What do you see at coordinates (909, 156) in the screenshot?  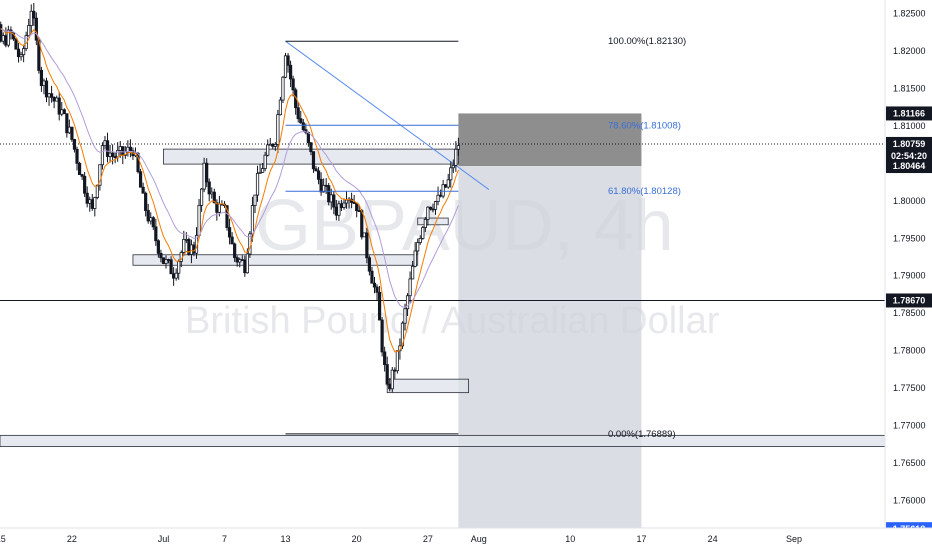 I see `price-tag-label: 02:54:20` at bounding box center [909, 156].